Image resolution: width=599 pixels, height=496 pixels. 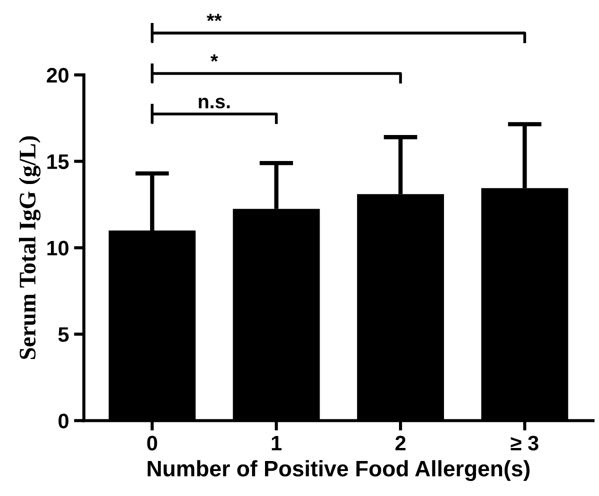 I want to click on y-tick-label: 15, so click(x=58, y=162).